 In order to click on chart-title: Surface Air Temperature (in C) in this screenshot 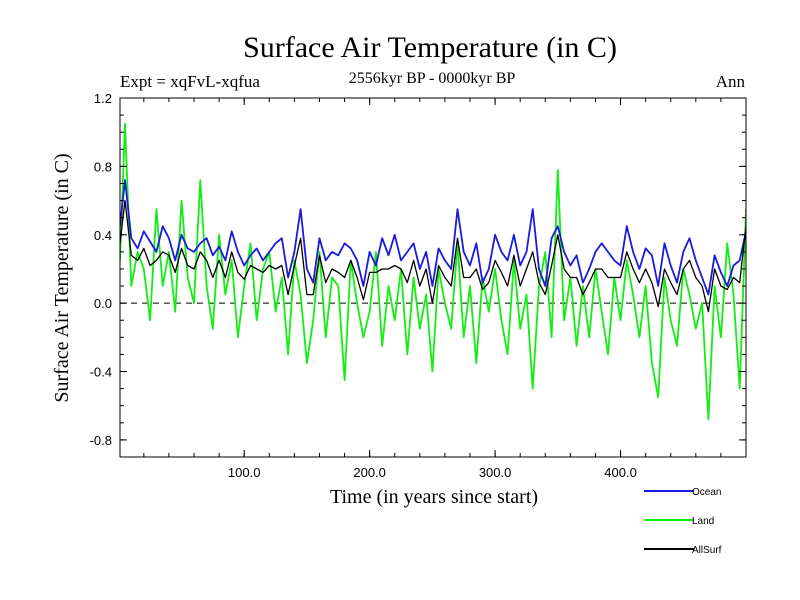, I will do `click(430, 47)`.